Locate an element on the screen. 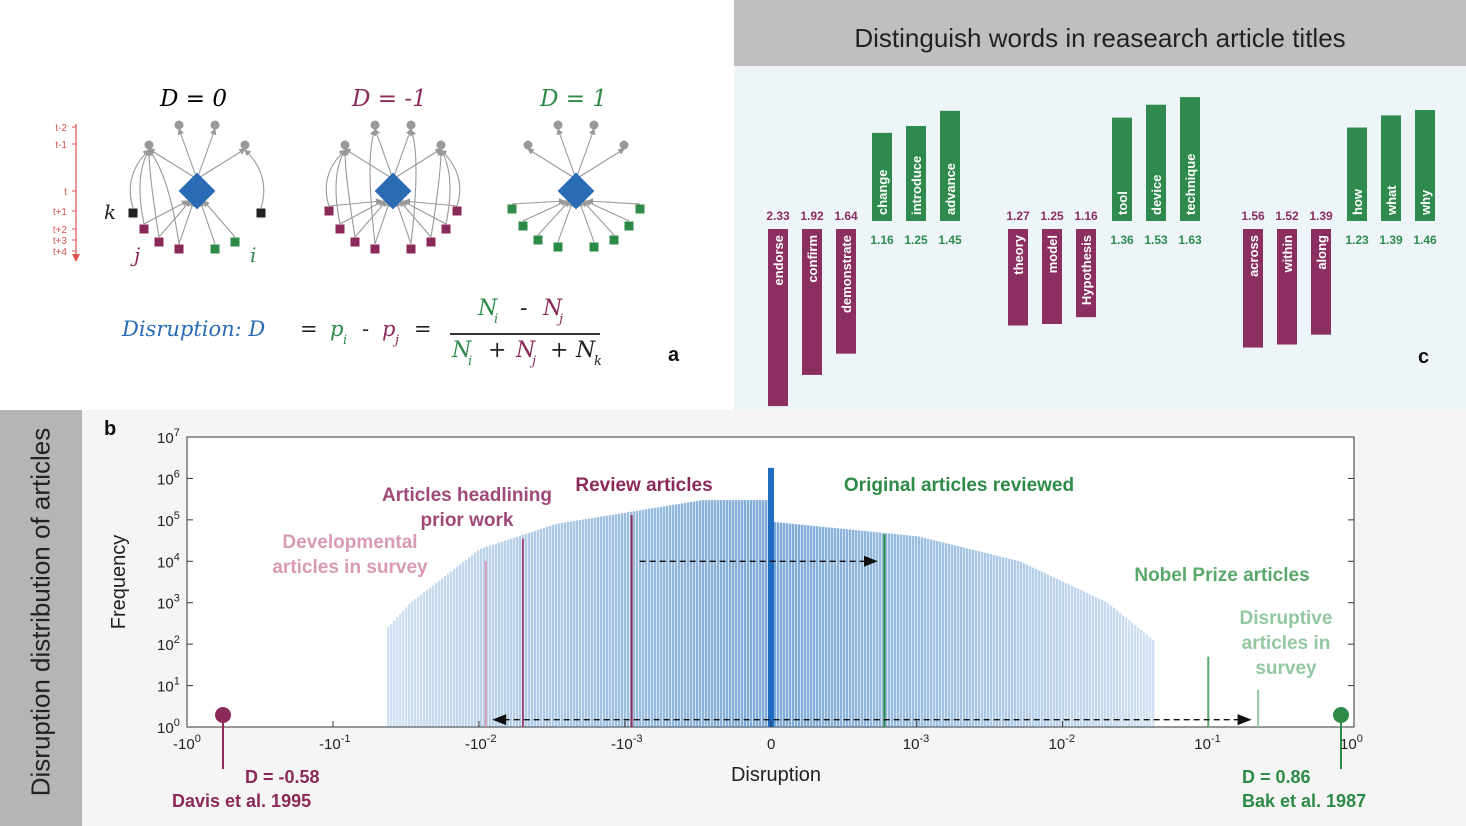  y-tick-label: 10⁰ is located at coordinates (168, 727).